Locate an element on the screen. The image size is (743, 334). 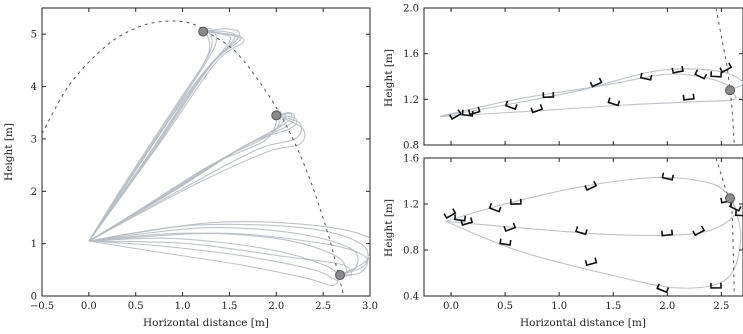
y-tick-label: 3 is located at coordinates (34, 139).